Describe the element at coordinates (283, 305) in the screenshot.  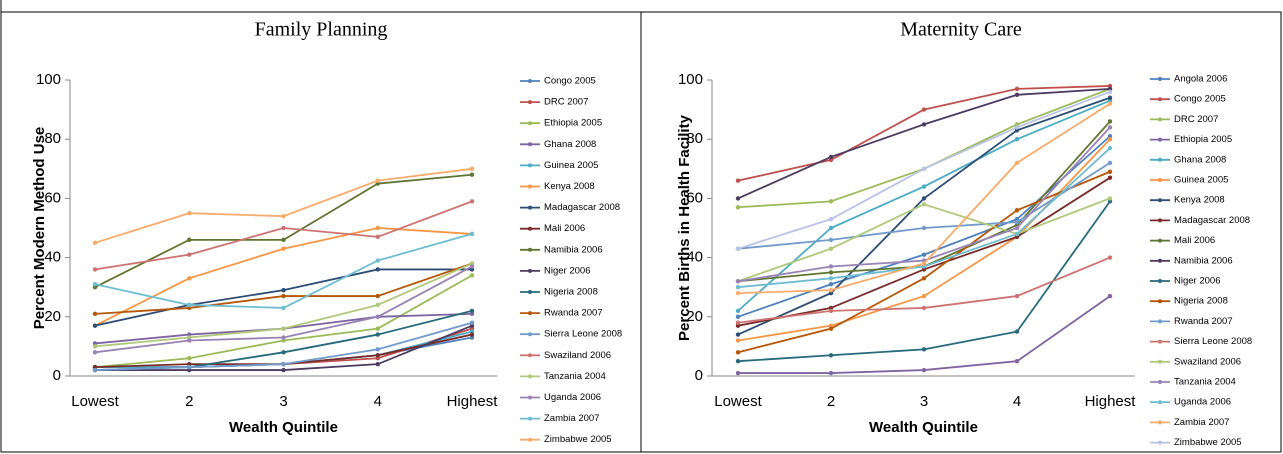
I see `series-line` at that location.